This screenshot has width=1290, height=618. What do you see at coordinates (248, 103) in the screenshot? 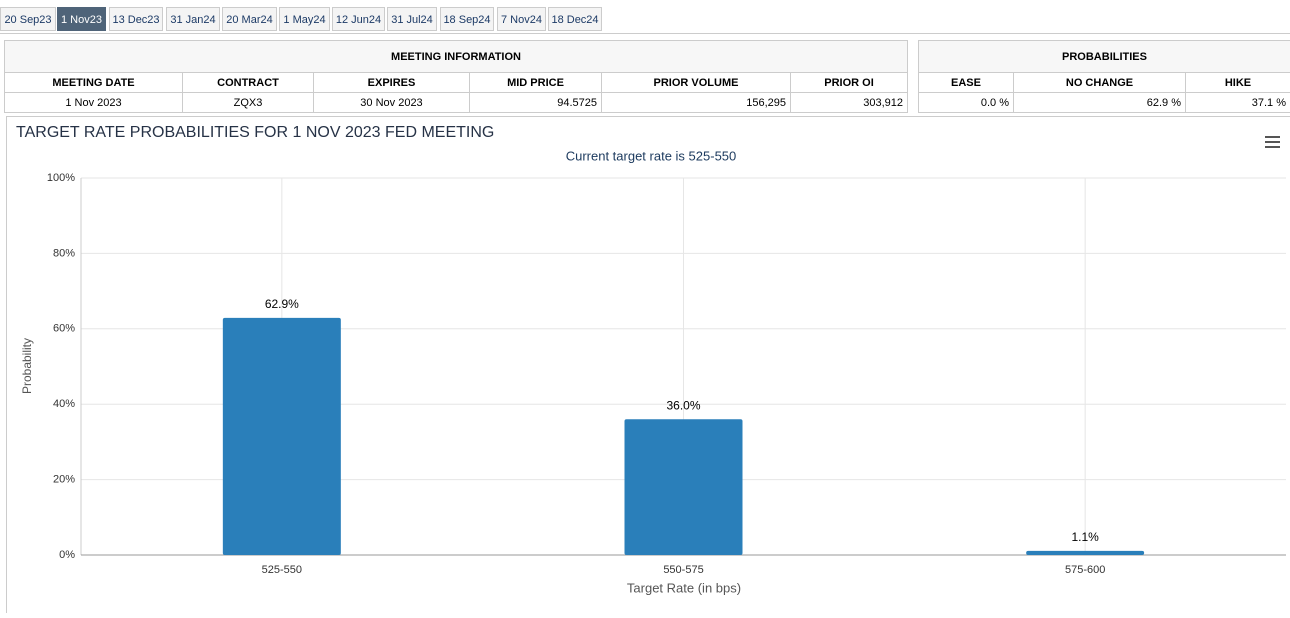
I see `cell: ZQX3` at bounding box center [248, 103].